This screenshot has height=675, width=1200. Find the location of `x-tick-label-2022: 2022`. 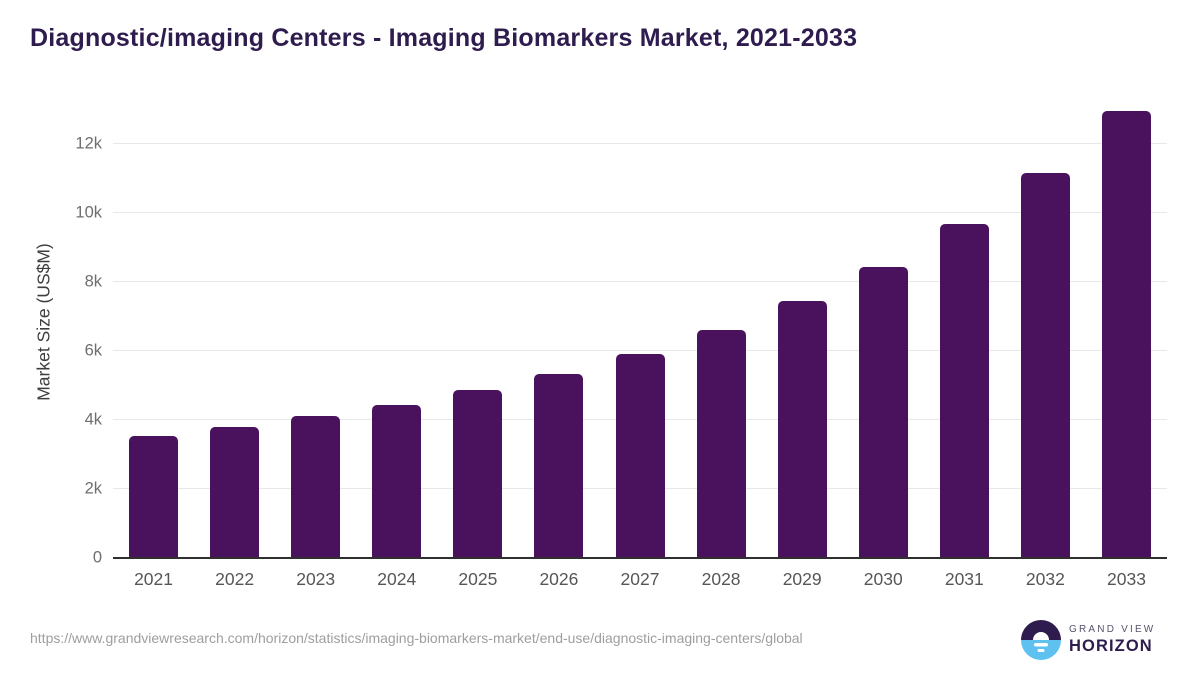

x-tick-label-2022: 2022 is located at coordinates (235, 579).